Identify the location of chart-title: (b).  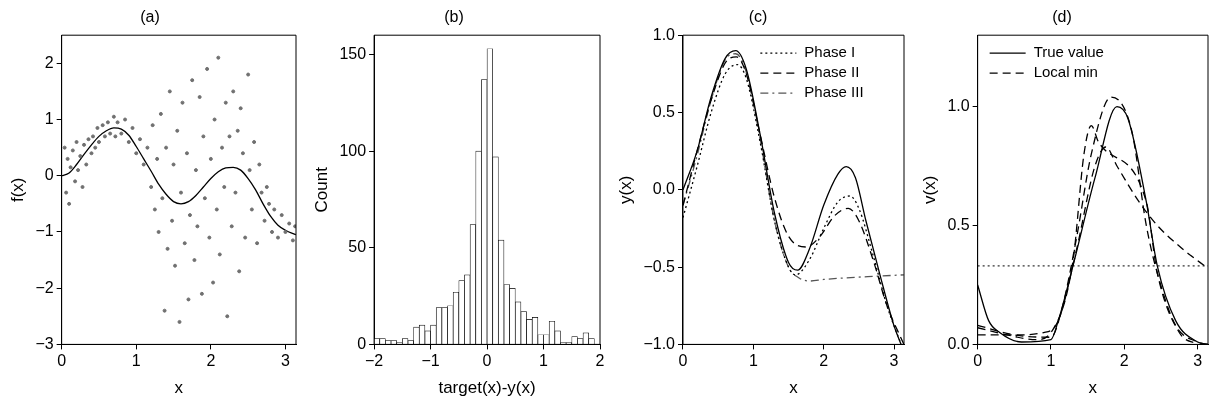
(454, 17).